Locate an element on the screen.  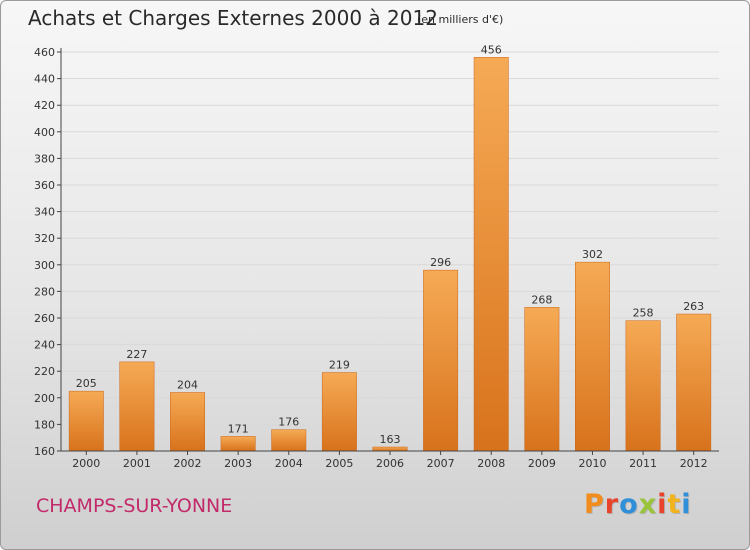
y-tick-label: 440 is located at coordinates (44, 79).